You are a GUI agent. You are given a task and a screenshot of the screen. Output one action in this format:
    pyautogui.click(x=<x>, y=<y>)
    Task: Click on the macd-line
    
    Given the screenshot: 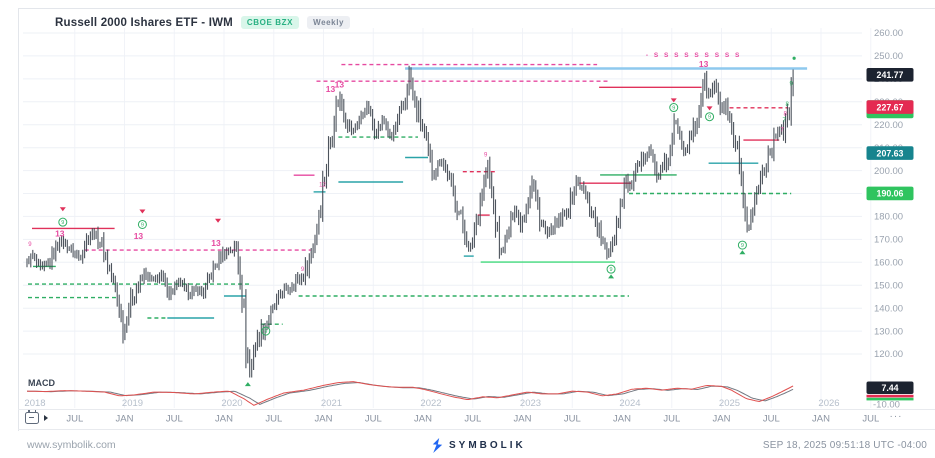 What is the action you would take?
    pyautogui.click(x=410, y=393)
    